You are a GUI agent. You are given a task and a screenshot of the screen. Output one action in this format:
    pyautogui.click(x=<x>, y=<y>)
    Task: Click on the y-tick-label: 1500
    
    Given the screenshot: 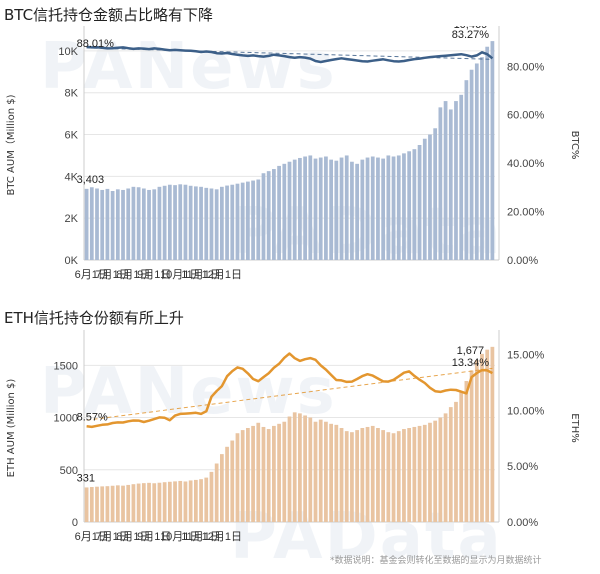 What is the action you would take?
    pyautogui.click(x=66, y=366)
    